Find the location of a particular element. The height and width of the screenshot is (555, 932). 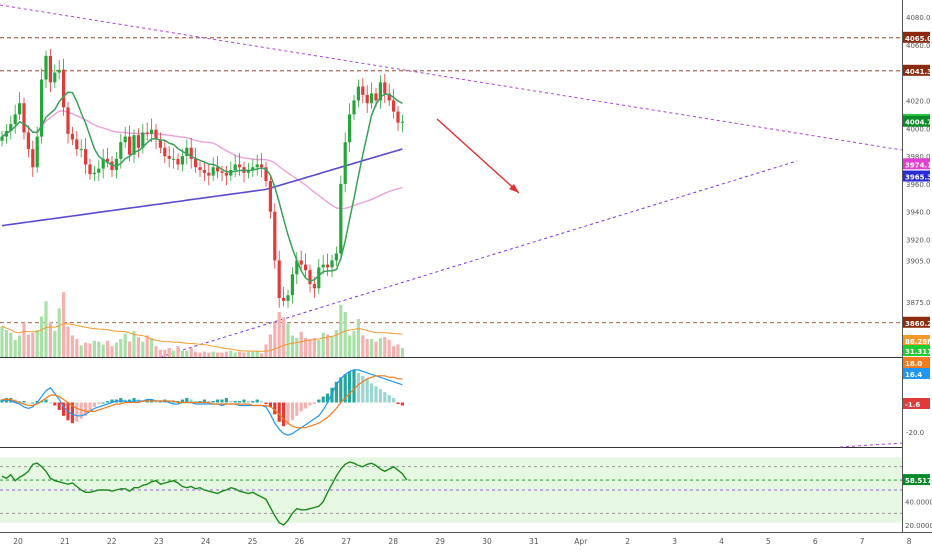

price-tick-label: 4080.0 is located at coordinates (918, 18).